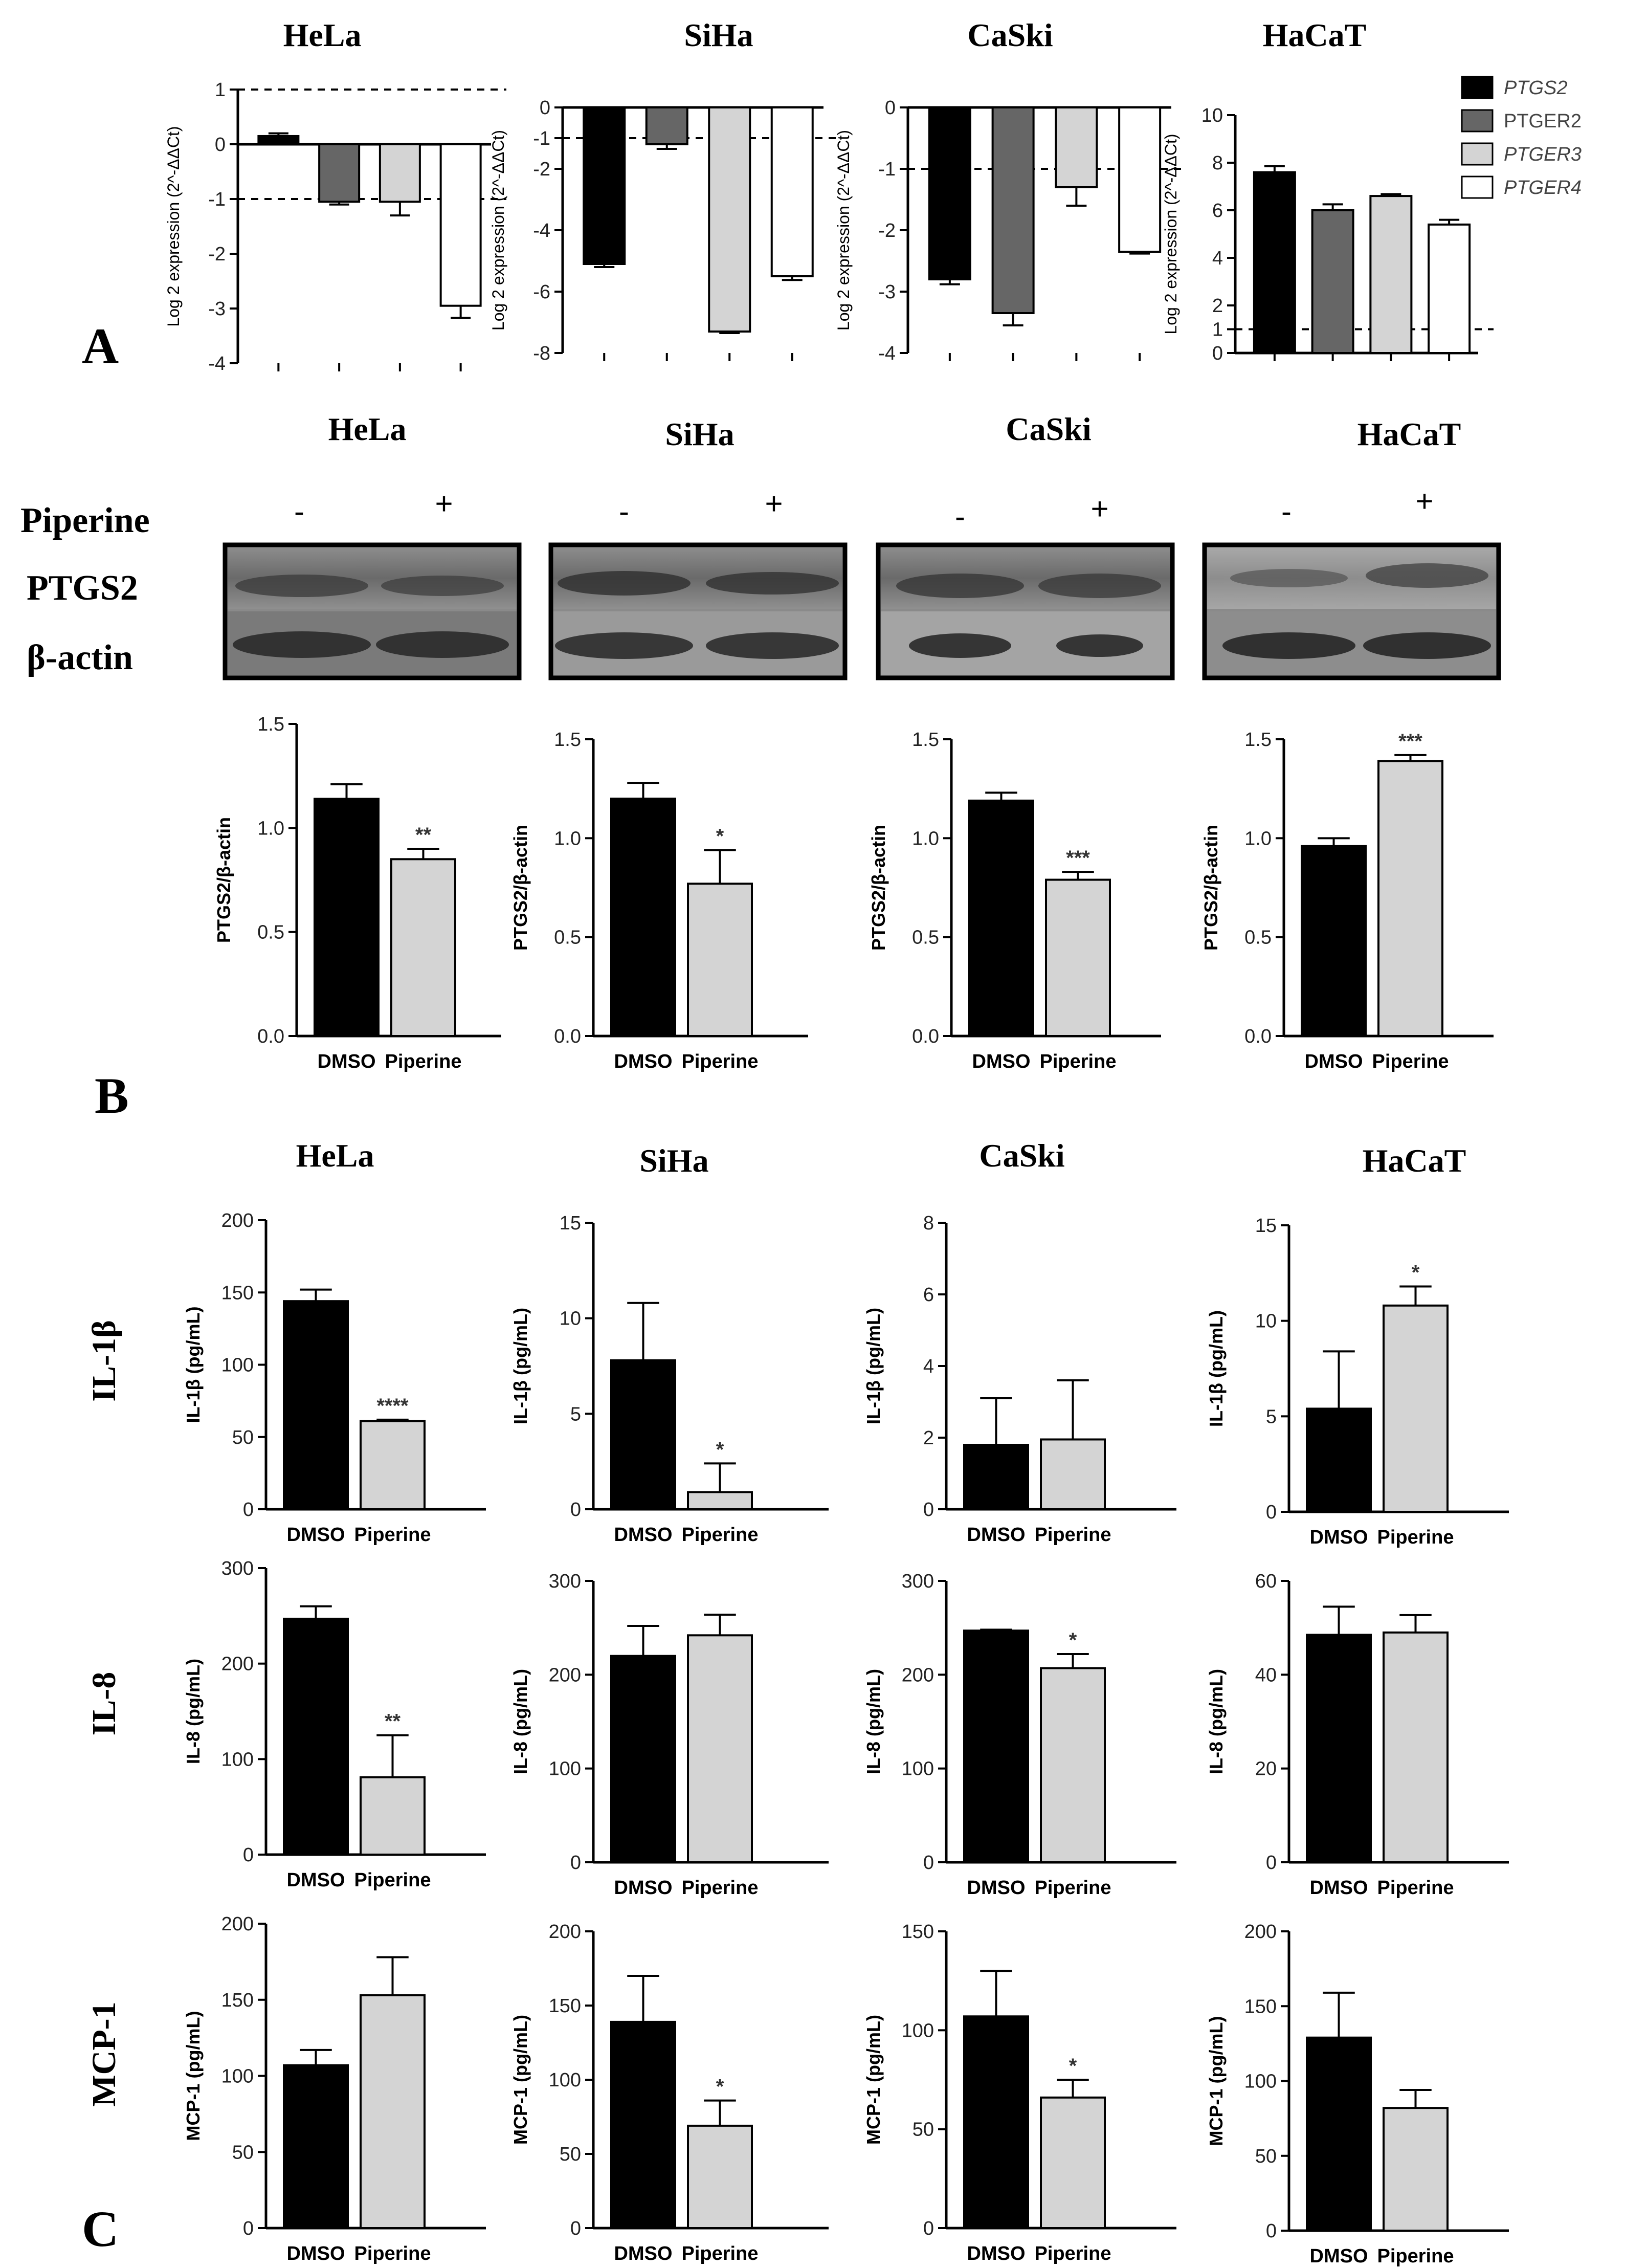  What do you see at coordinates (1477, 187) in the screenshot?
I see `legend-swatch-ptger4` at bounding box center [1477, 187].